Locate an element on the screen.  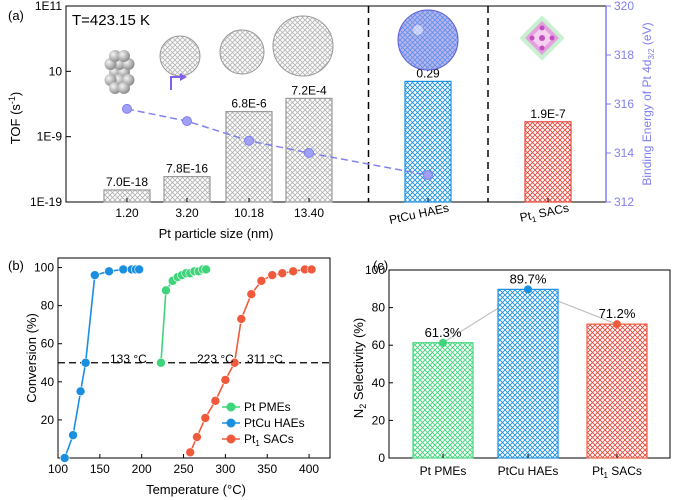
legend-label-ptcu-haes: PtCu HAEs is located at coordinates (274, 423).